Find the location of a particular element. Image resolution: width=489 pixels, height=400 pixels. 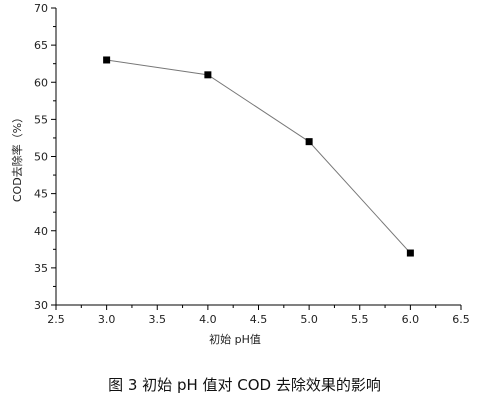

x-tick-label: 4.5 is located at coordinates (259, 319).